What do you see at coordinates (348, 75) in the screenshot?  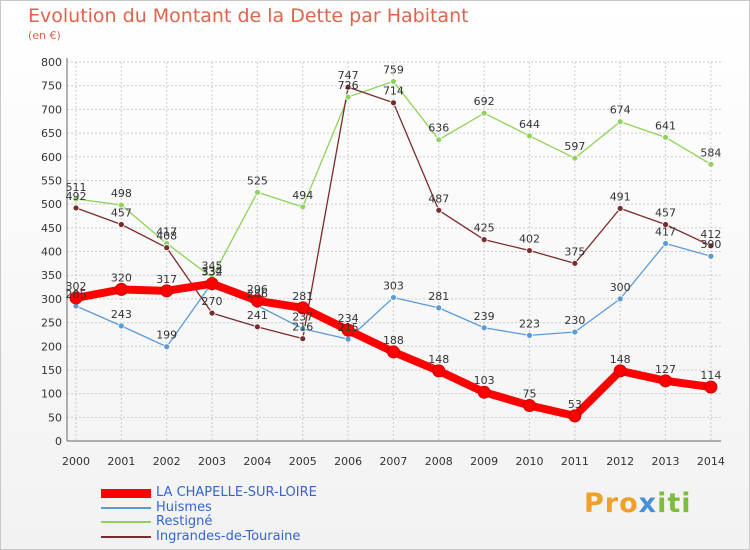 I see `data-label: 747` at bounding box center [348, 75].